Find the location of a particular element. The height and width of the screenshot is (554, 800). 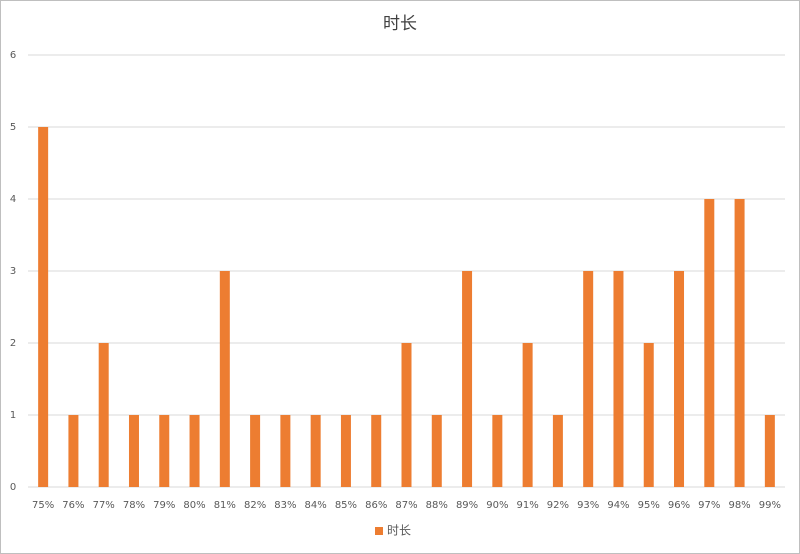

x-tick-label: 75% is located at coordinates (43, 505).